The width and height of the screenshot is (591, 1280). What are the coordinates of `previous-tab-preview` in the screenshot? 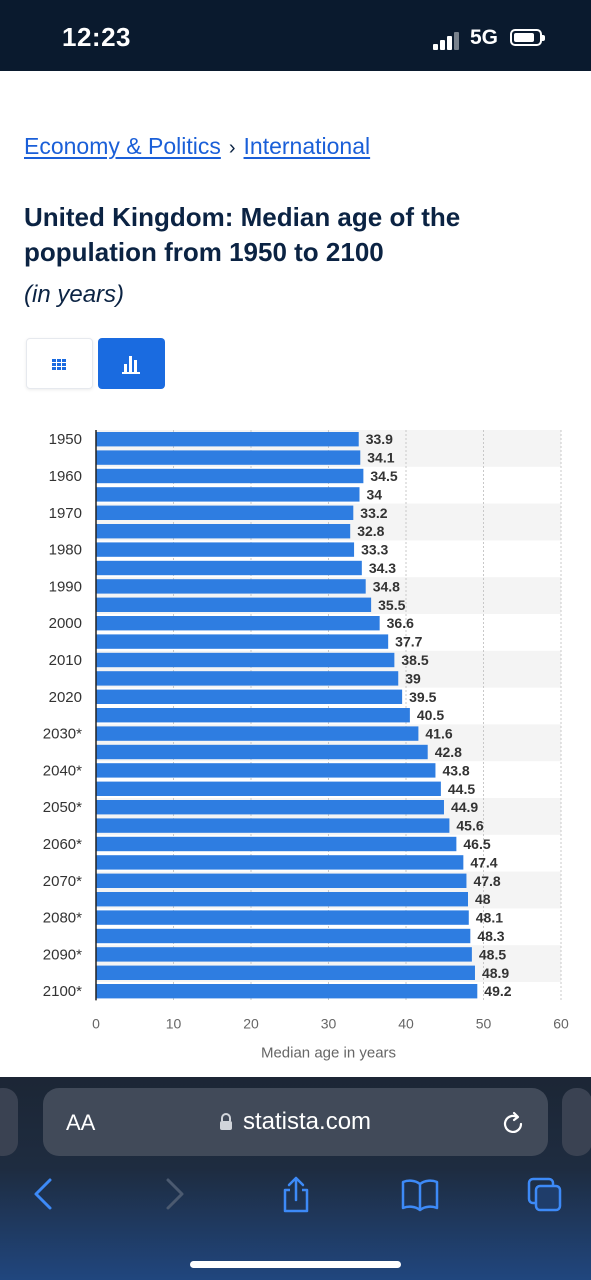 It's located at (9, 1122).